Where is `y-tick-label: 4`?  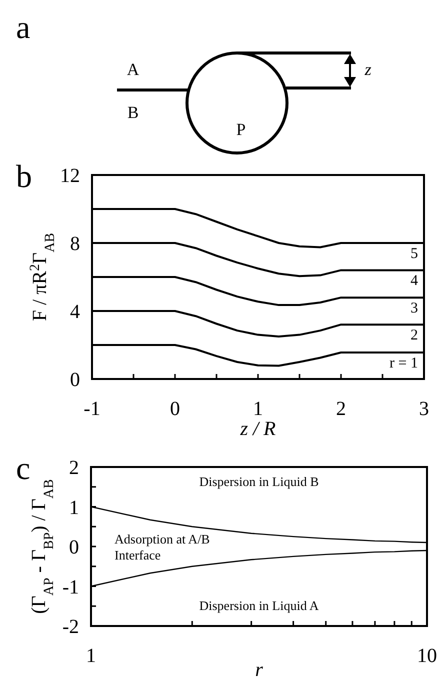
y-tick-label: 4 is located at coordinates (75, 312).